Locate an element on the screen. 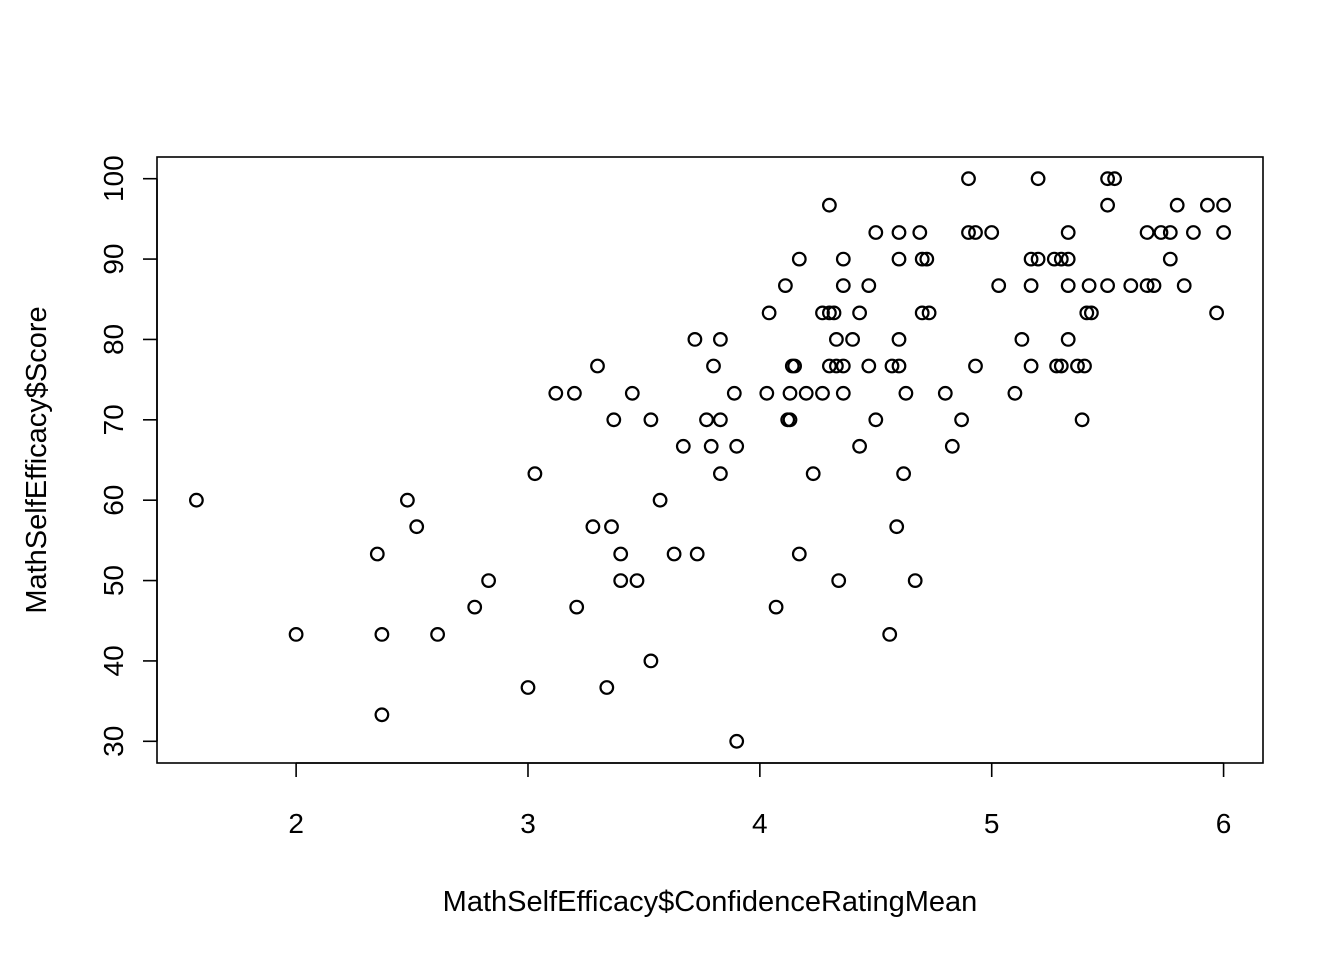  x-tick-label: 4 is located at coordinates (760, 823).